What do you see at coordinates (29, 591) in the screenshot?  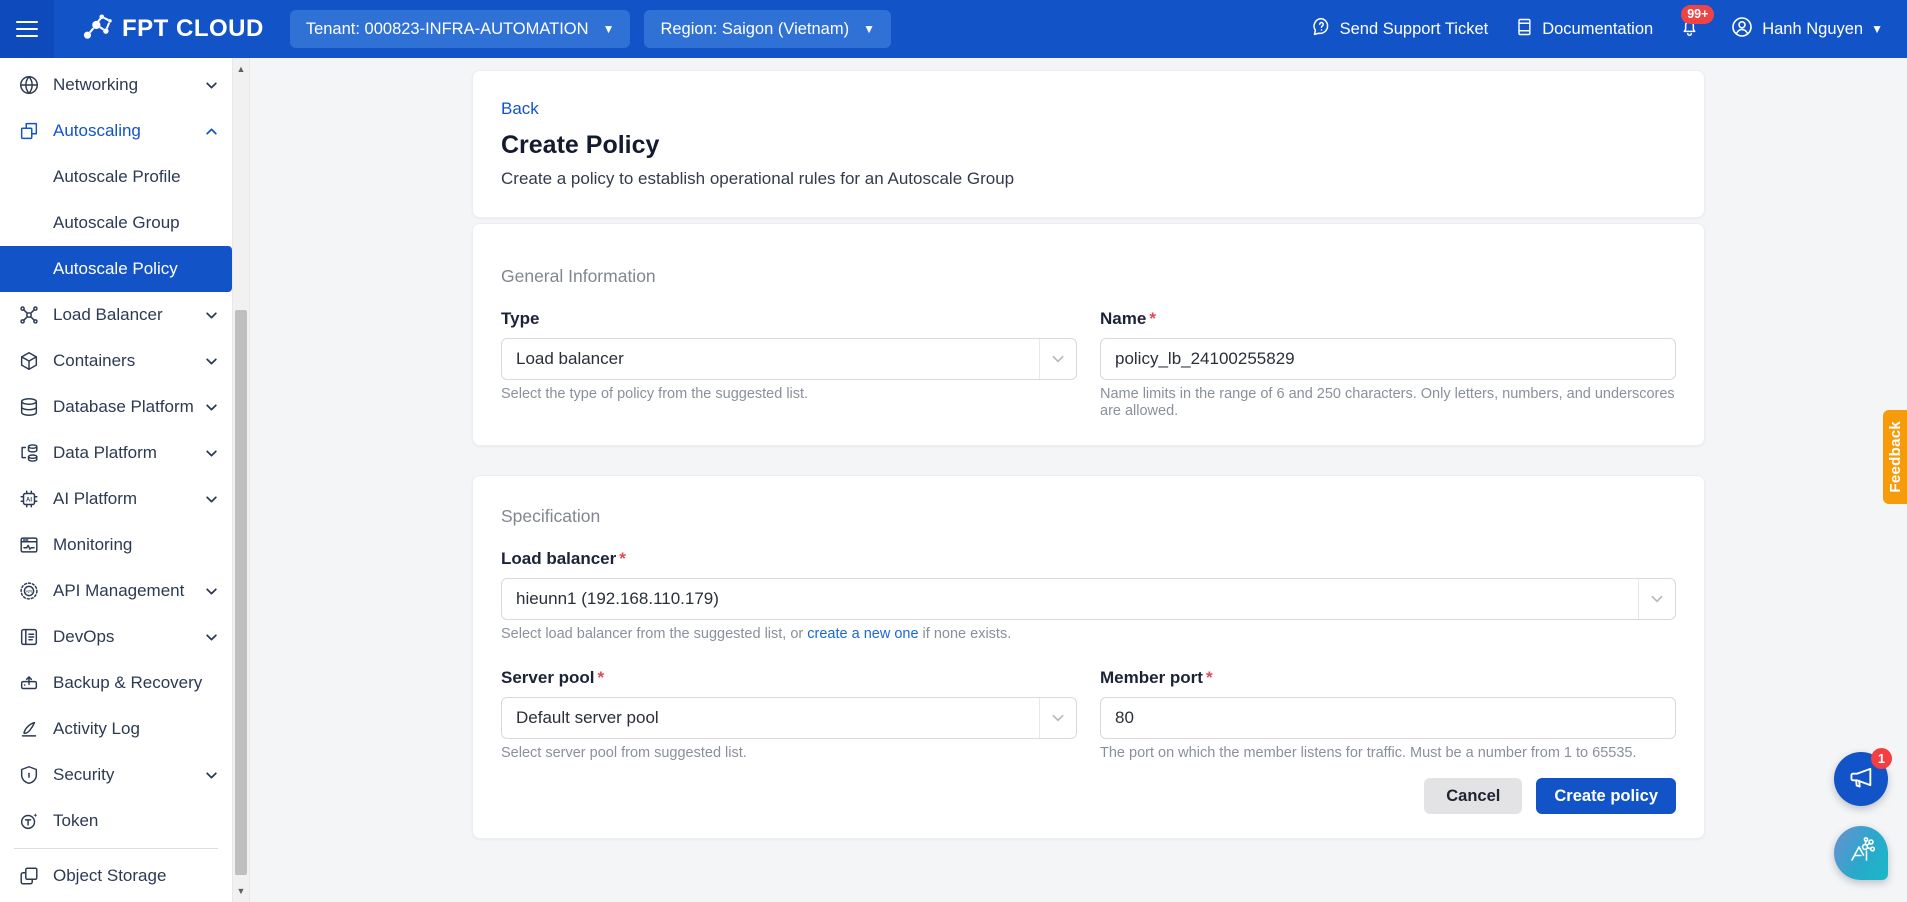 I see `api-gear-icon: API` at bounding box center [29, 591].